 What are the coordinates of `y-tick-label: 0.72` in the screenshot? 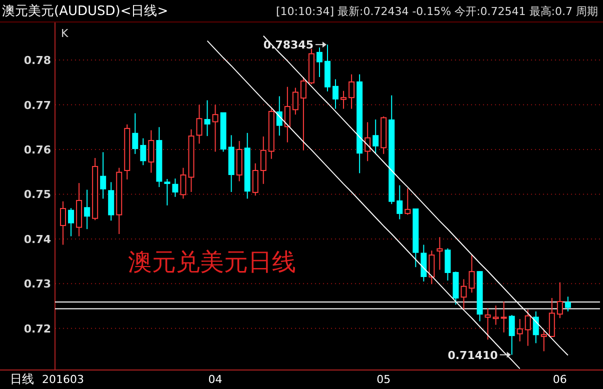 It's located at (37, 329).